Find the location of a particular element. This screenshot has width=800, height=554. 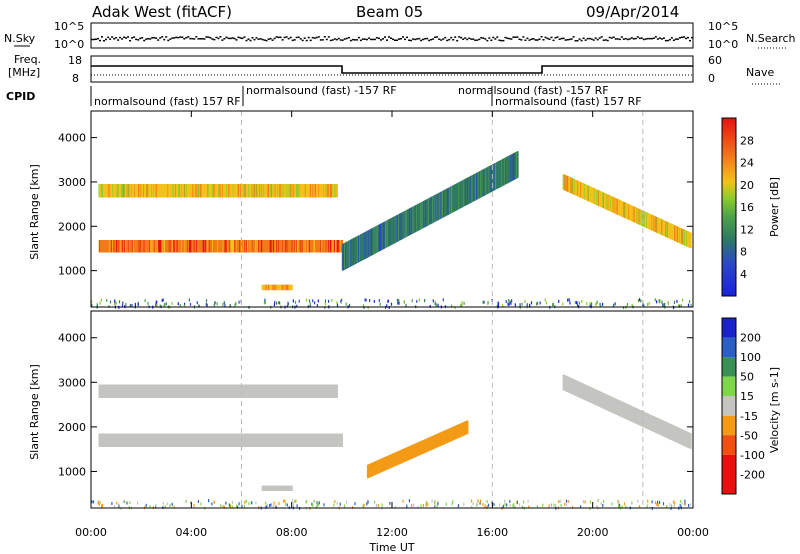

power-colorbar-tick: 20 is located at coordinates (747, 185).